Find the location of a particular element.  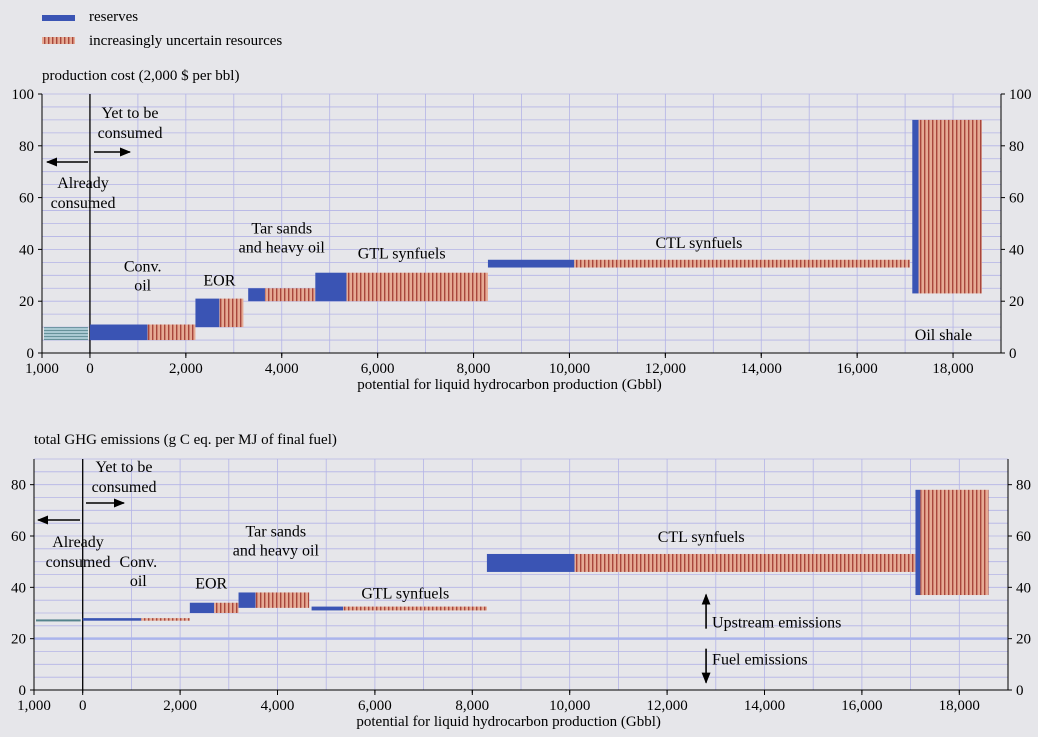

y-tick-label-left: 60 is located at coordinates (18, 537).